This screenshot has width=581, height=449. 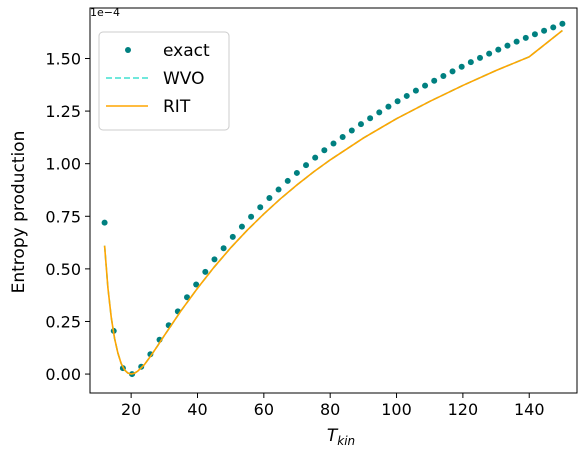 What do you see at coordinates (396, 409) in the screenshot?
I see `x-tick-label: 100` at bounding box center [396, 409].